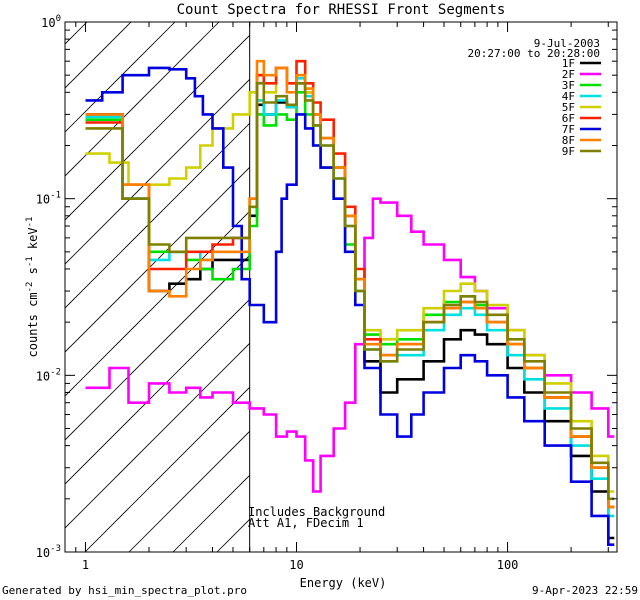  Describe the element at coordinates (568, 118) in the screenshot. I see `legend-label-6f: 6F` at that location.